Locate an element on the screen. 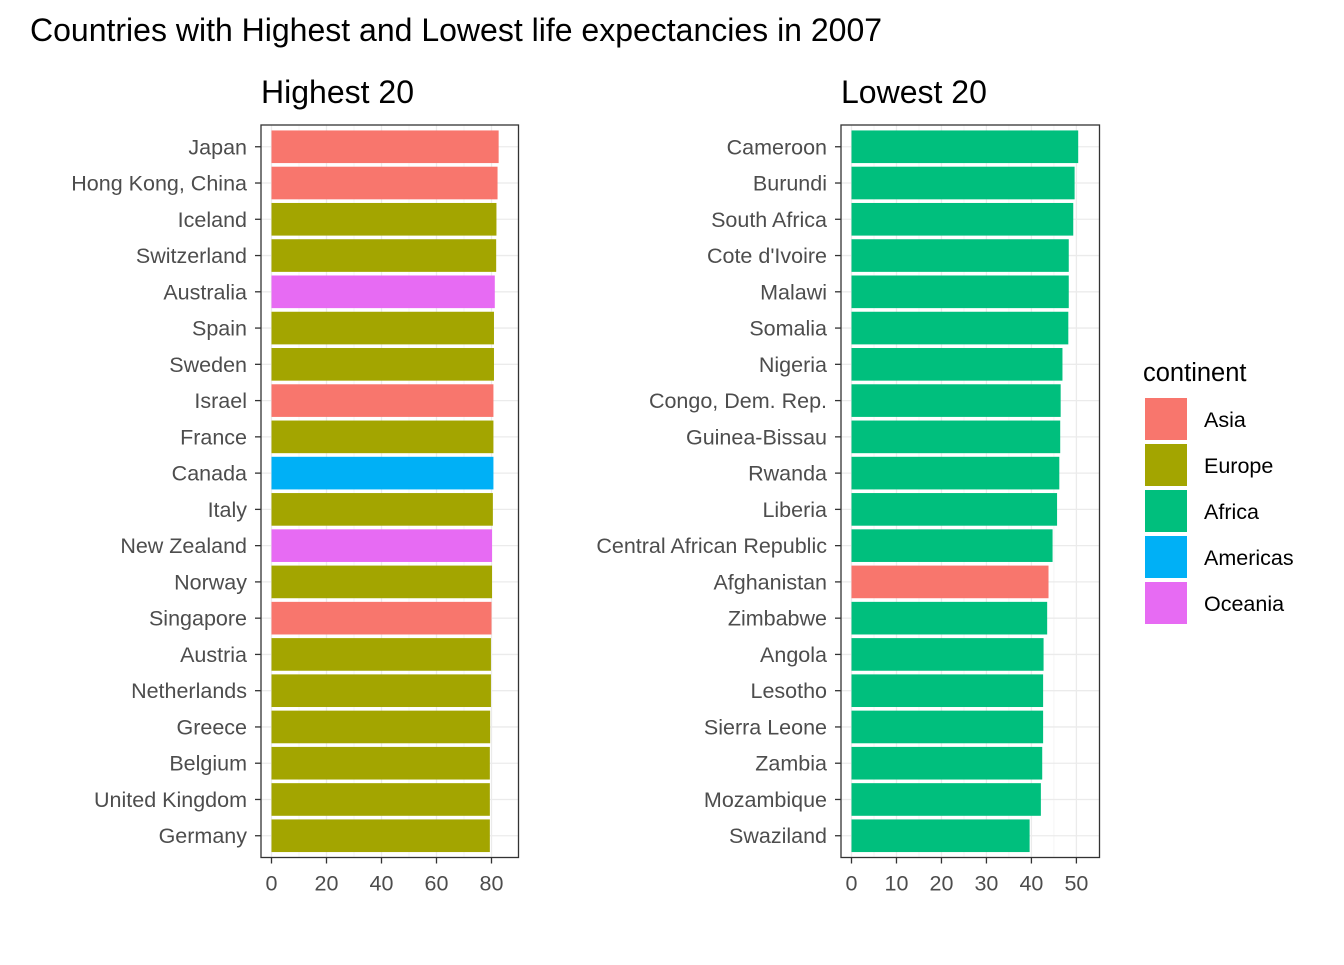 The width and height of the screenshot is (1344, 965). bar-france is located at coordinates (382, 437).